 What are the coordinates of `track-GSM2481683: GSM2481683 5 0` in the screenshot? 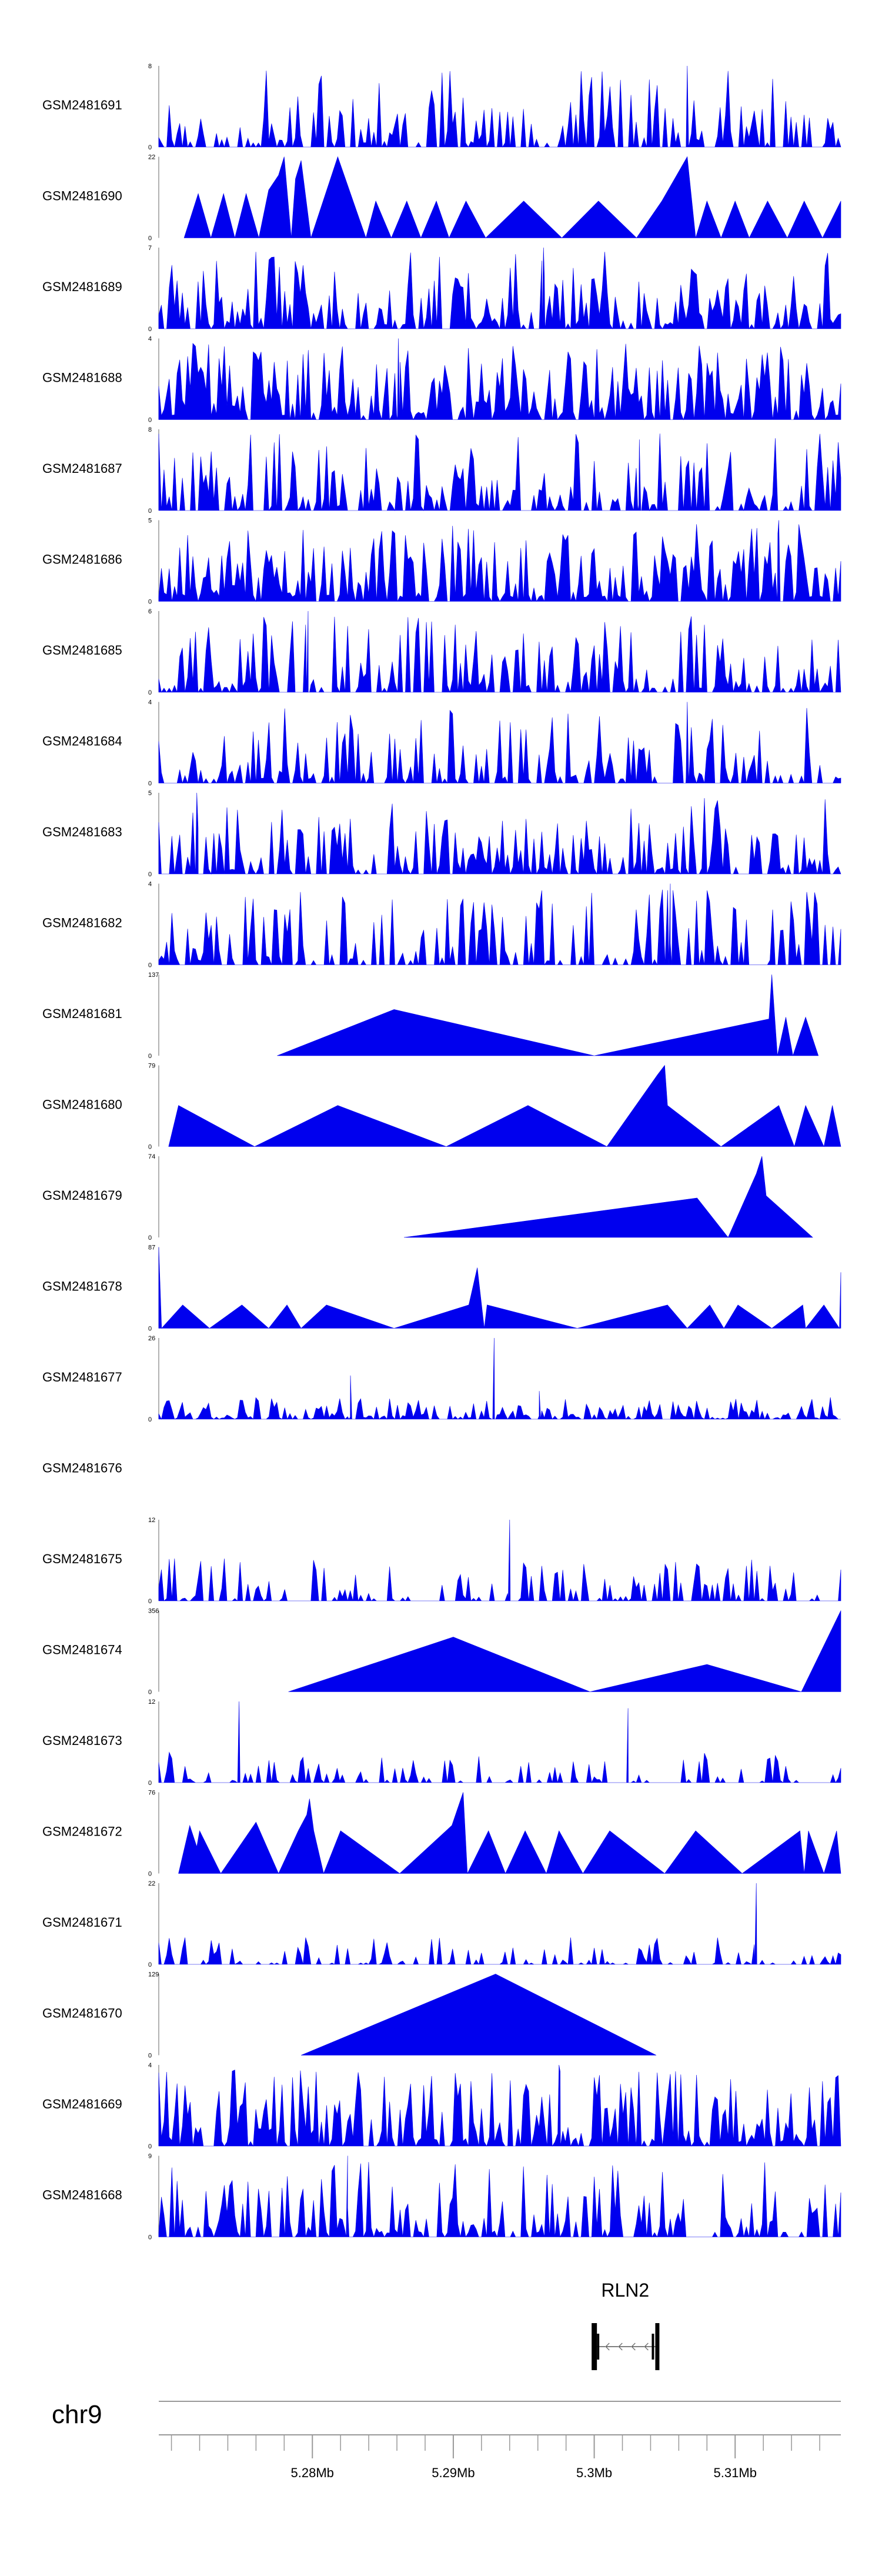 It's located at (441, 834).